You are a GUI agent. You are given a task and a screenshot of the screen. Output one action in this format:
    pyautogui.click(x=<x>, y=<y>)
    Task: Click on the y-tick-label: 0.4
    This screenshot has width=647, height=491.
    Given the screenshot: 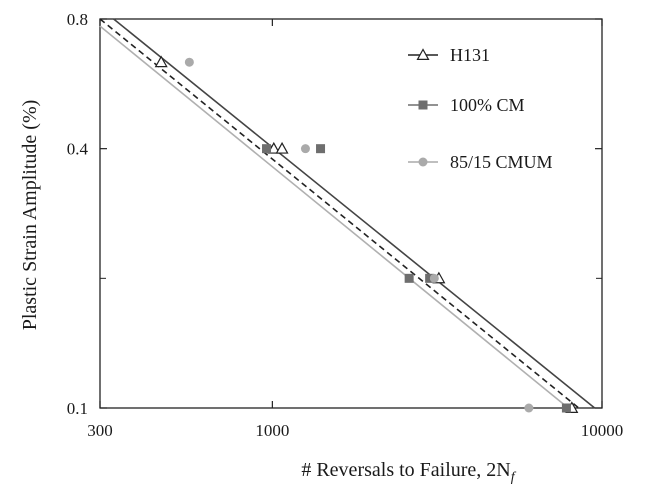 What is the action you would take?
    pyautogui.click(x=78, y=149)
    